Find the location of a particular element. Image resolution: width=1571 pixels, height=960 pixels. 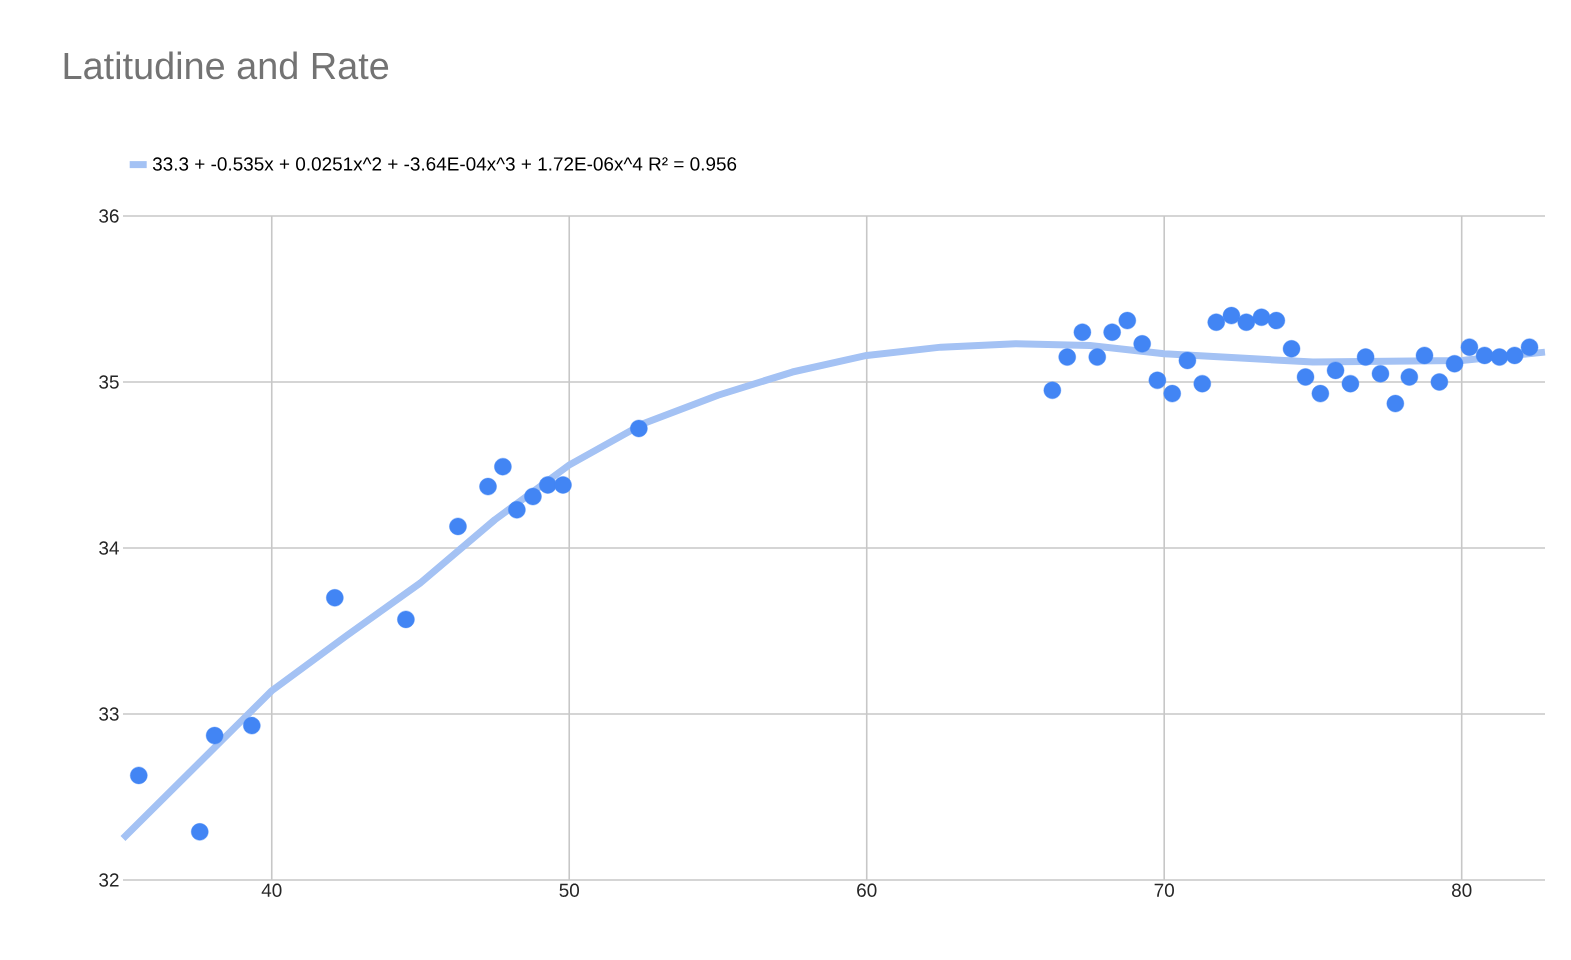

y-tick-label: 32 is located at coordinates (109, 880).